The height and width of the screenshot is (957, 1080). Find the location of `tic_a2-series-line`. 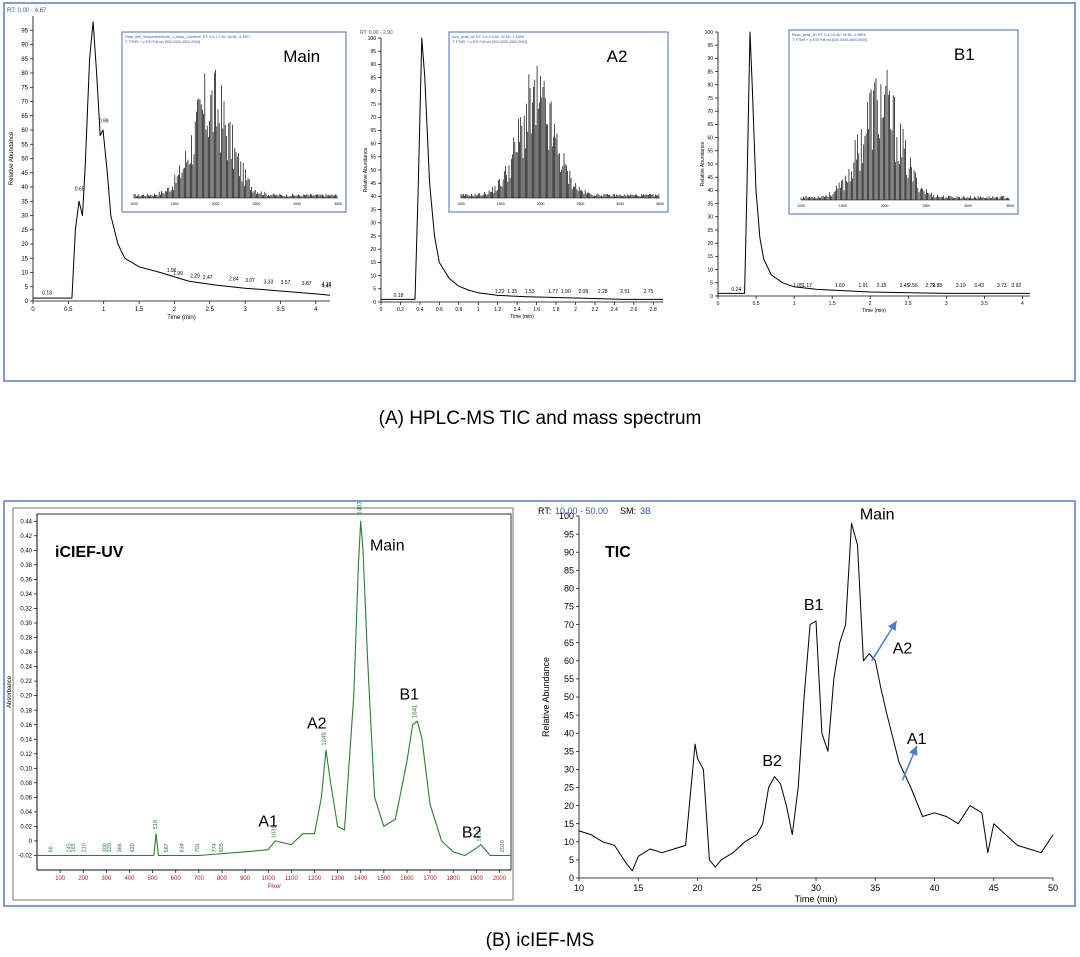

tic_a2-series-line is located at coordinates (522, 168).